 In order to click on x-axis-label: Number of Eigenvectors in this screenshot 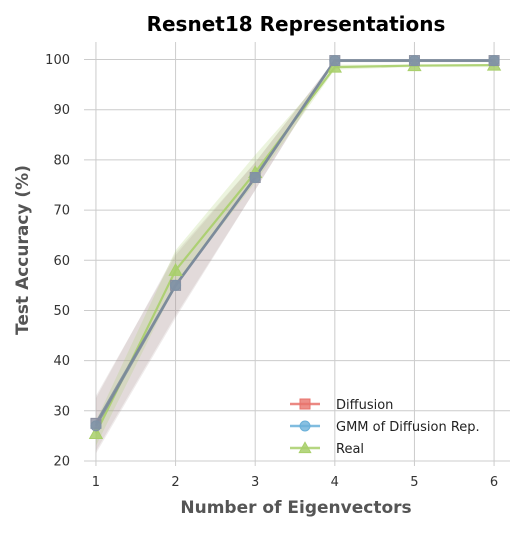, I will do `click(295, 508)`.